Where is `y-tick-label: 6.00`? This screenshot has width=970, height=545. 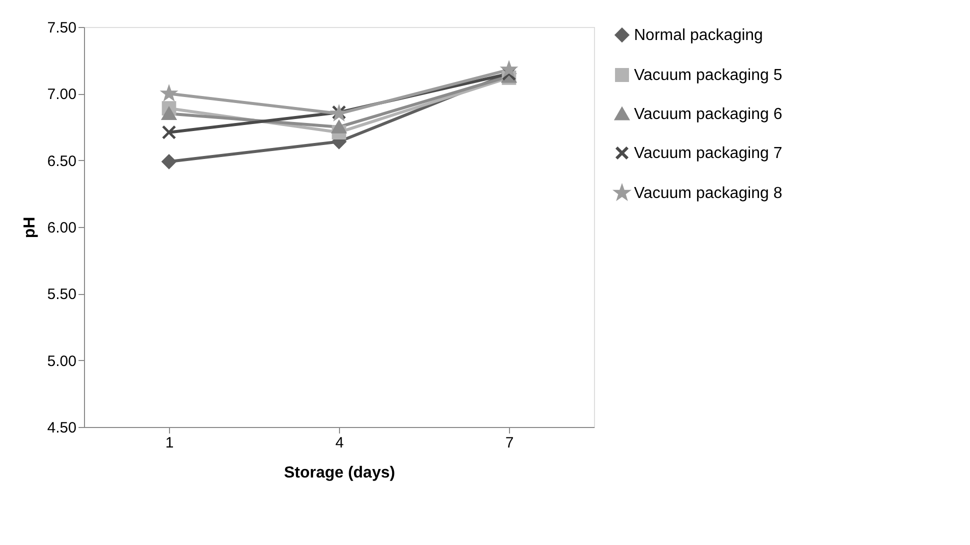
y-tick-label: 6.00 is located at coordinates (61, 228).